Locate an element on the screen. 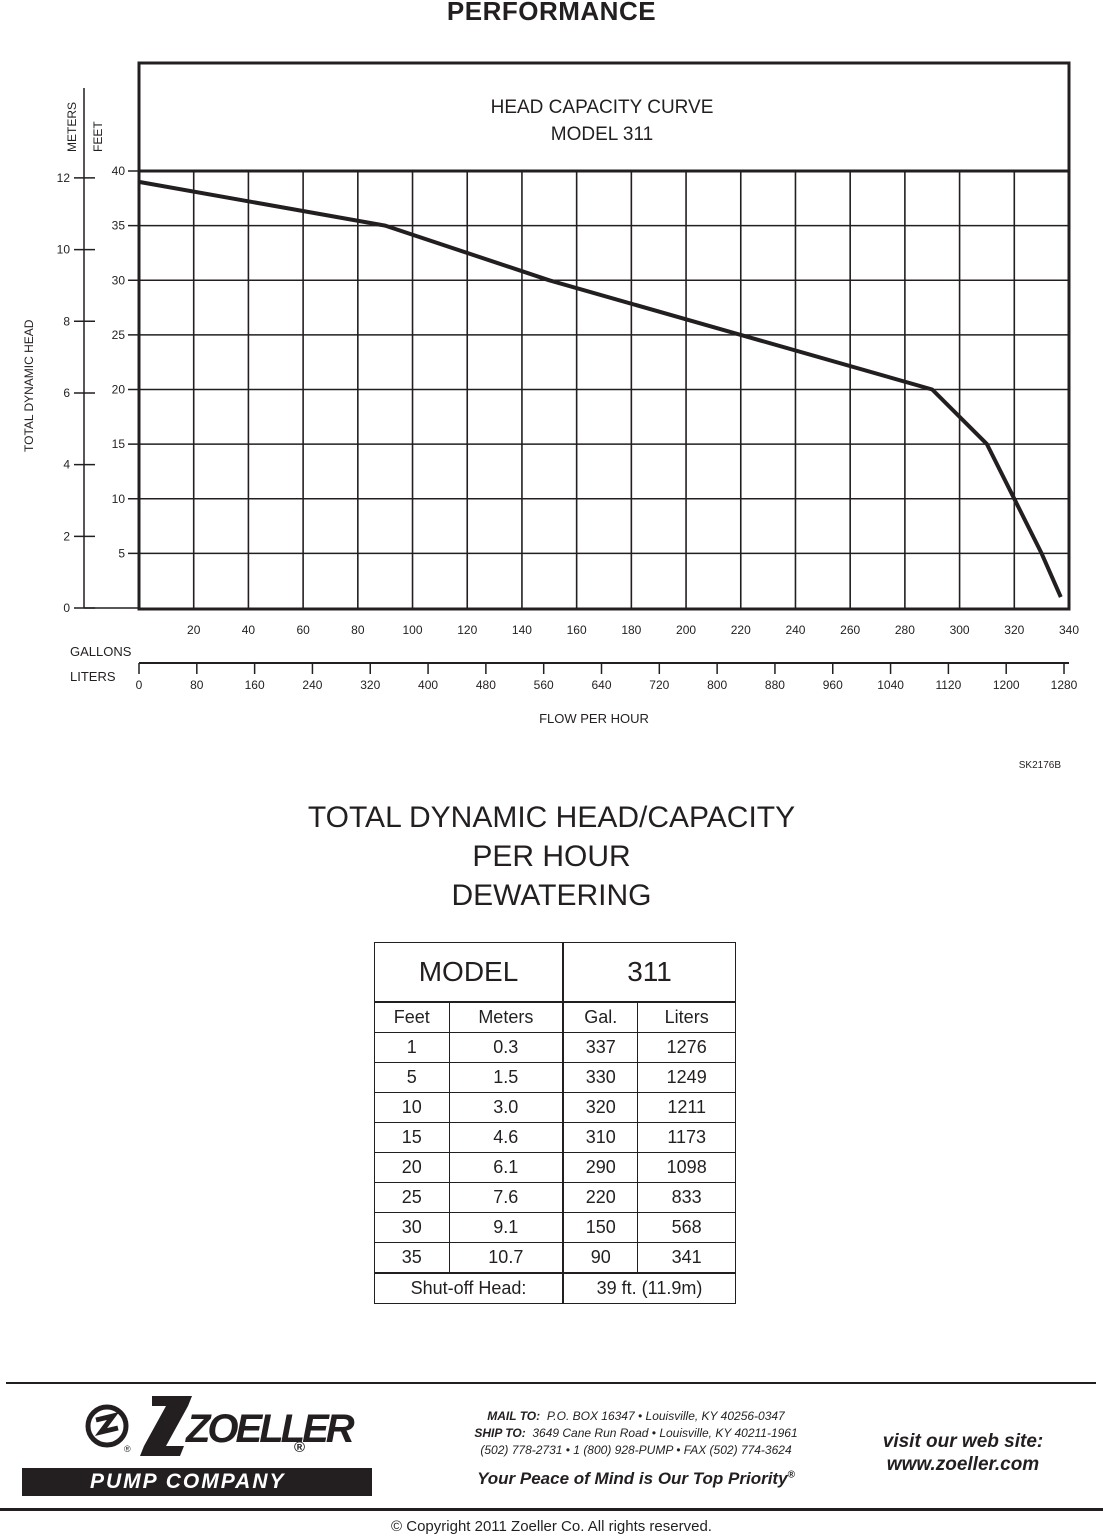  footer-divider-bottom is located at coordinates (551, 1509).